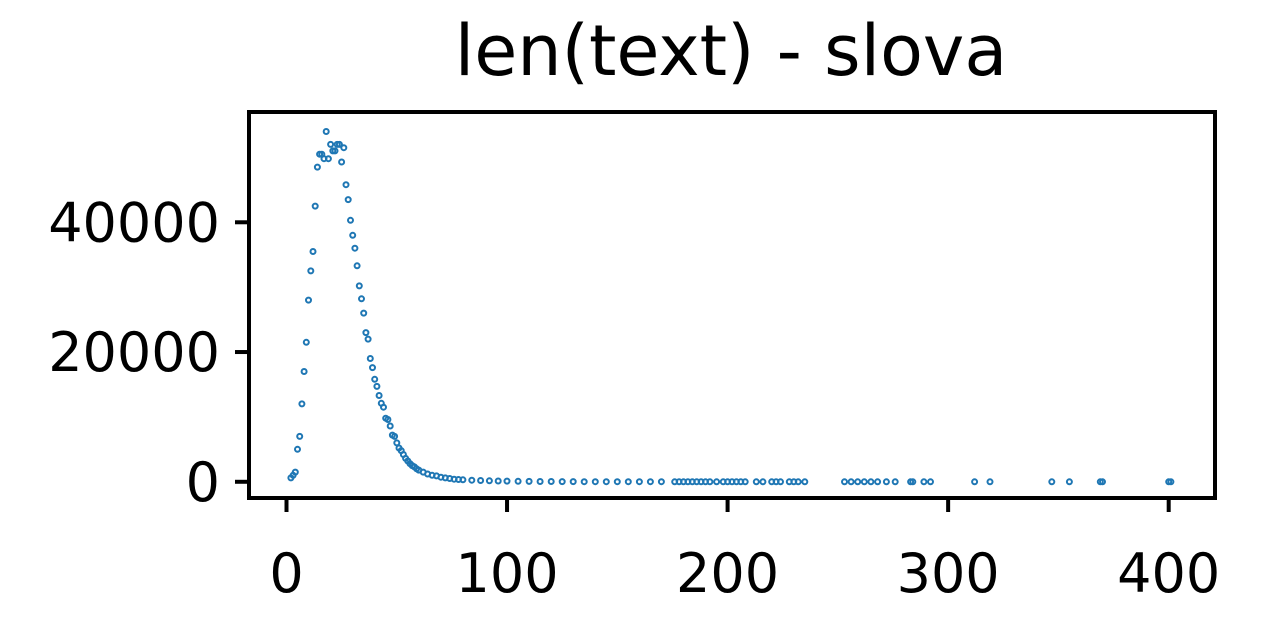  I want to click on y-tick-label: 40000, so click(134, 222).